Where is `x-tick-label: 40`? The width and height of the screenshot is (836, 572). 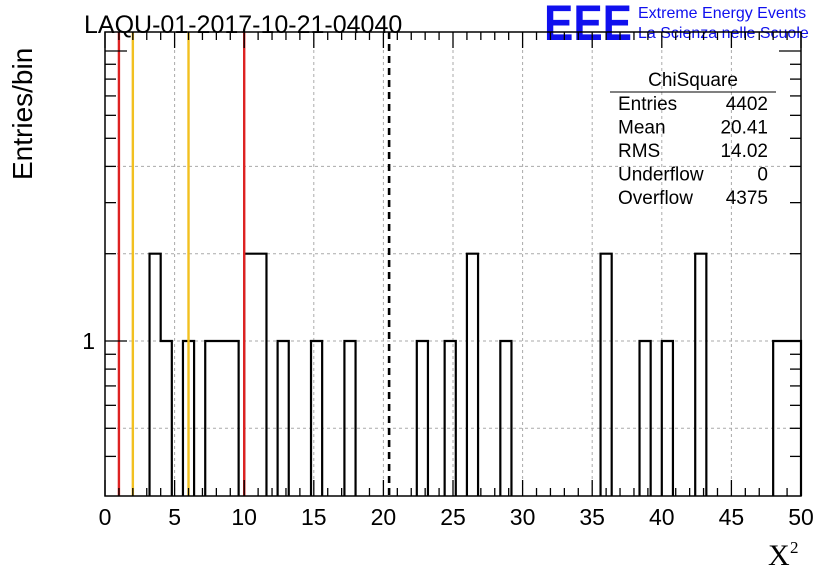 x-tick-label: 40 is located at coordinates (662, 517).